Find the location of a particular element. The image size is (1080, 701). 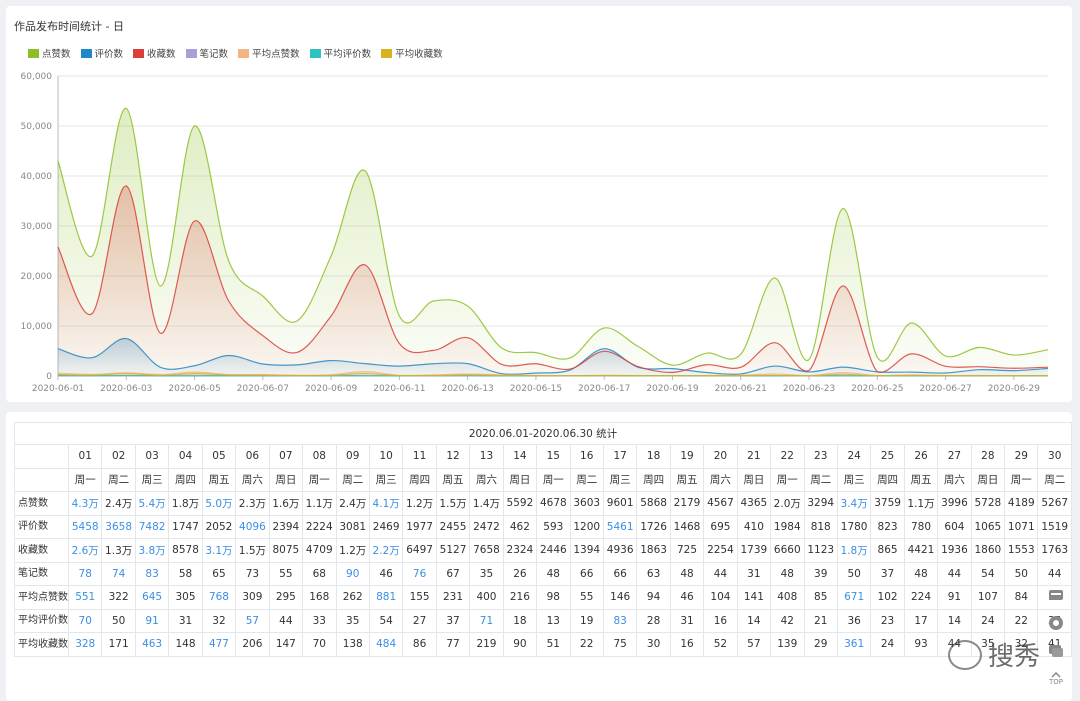

table-cell: 67 is located at coordinates (453, 573).